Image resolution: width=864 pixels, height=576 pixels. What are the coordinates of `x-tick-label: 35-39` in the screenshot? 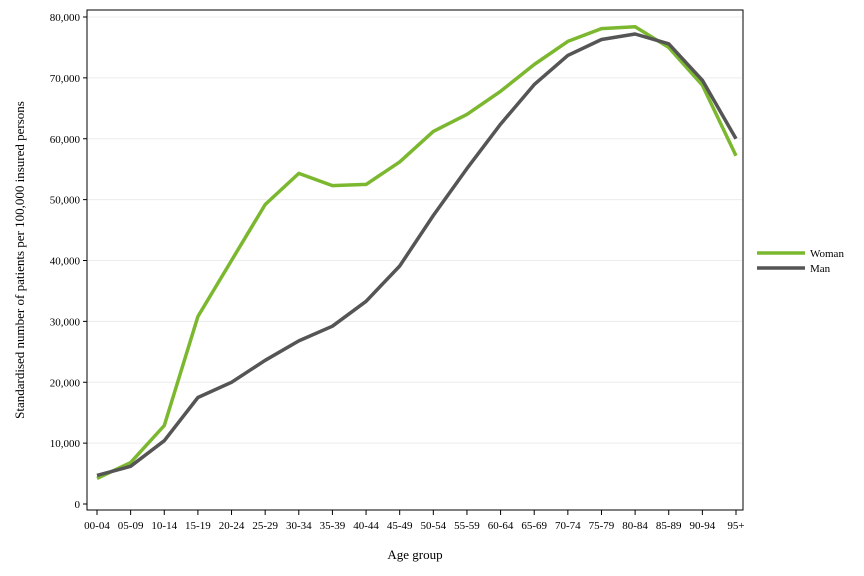 It's located at (333, 526).